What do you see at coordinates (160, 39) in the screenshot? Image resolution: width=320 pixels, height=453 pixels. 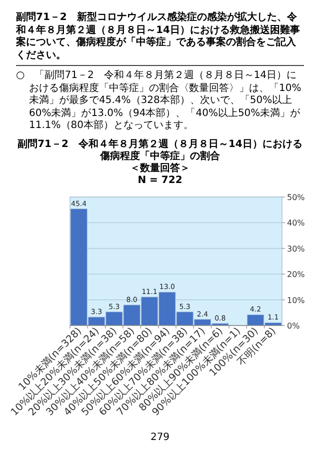 I see `text: 副問71－2 新型コロナウイルス感染症の感染が拡大した、令和４年８月第２週（８月８日～14日）における救急搬送困難事案について、傷病程度が「中等症」である事案の割合をご記入ください。` at bounding box center [160, 39].